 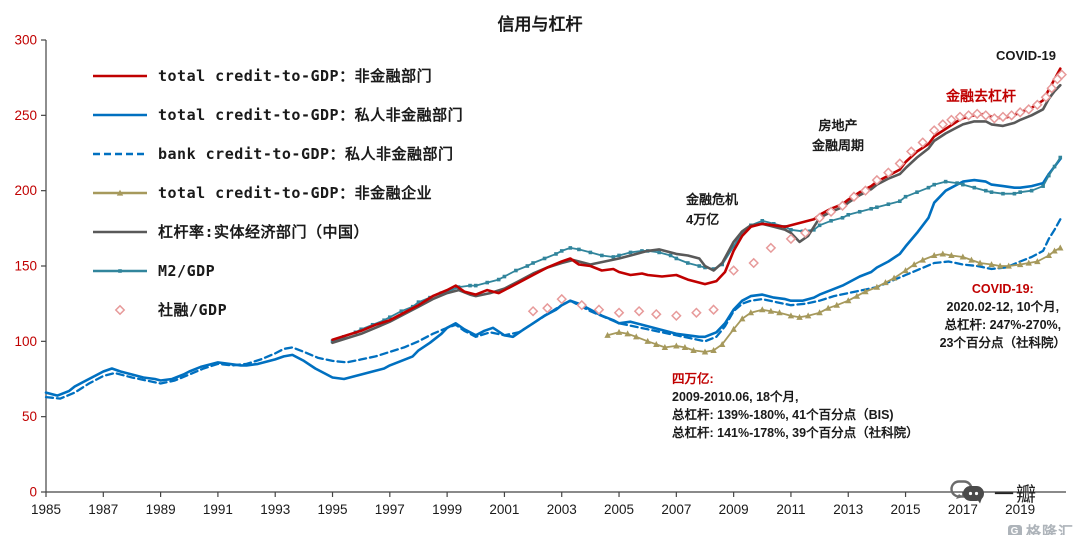 What do you see at coordinates (504, 509) in the screenshot?
I see `x-tick-label: 2001` at bounding box center [504, 509].